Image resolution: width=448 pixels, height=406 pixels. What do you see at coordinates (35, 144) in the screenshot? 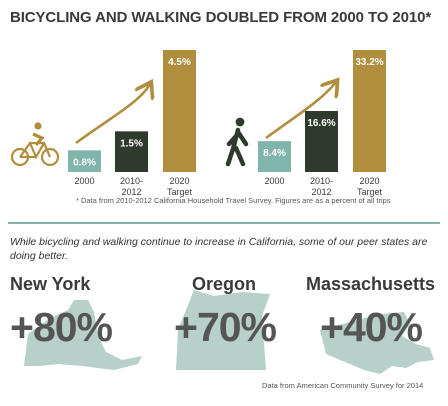
I see `bicycle-icon` at bounding box center [35, 144].